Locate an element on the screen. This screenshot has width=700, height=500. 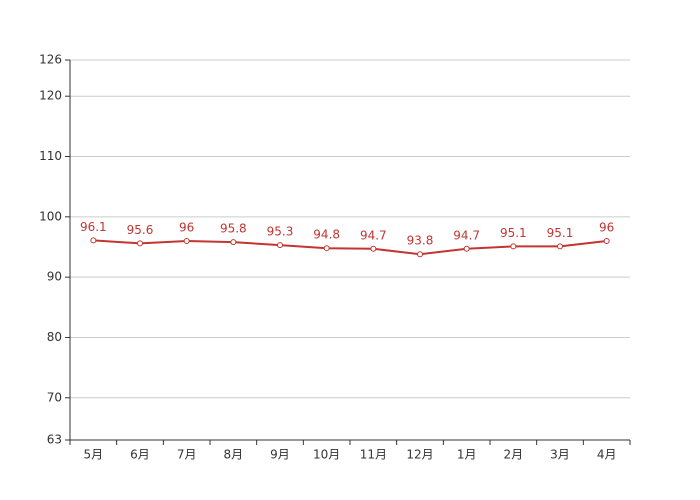
x-tick-label: 3月 is located at coordinates (560, 455).